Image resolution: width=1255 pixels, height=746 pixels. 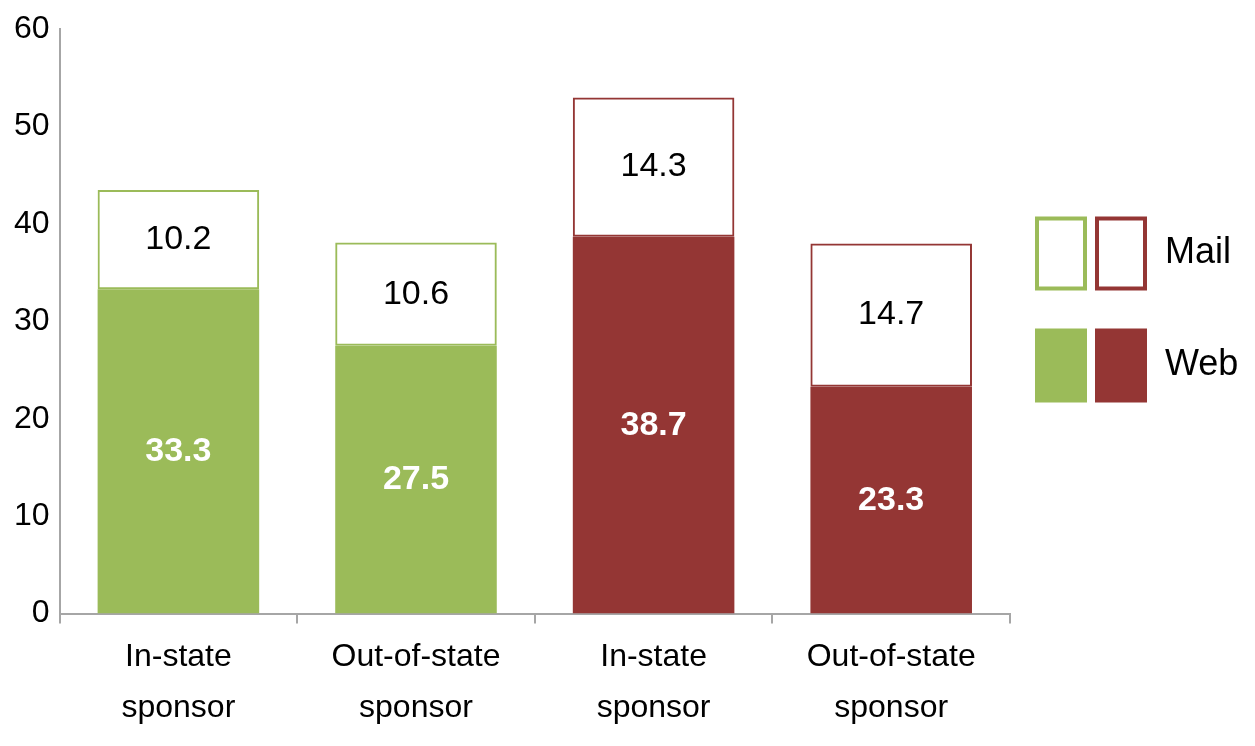 I want to click on legend-label: Web, so click(x=1202, y=363).